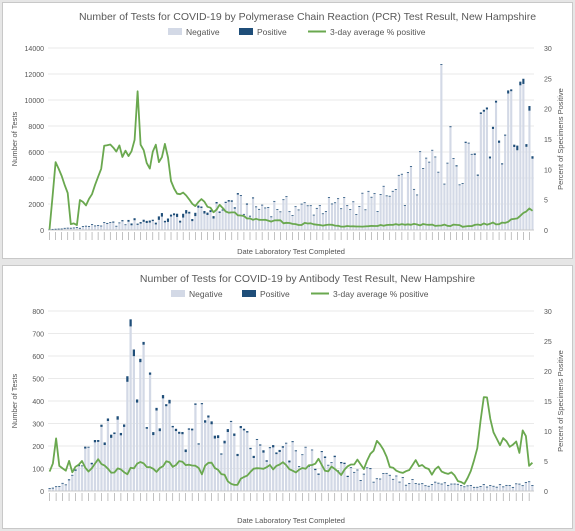 This screenshot has width=575, height=531. What do you see at coordinates (38, 380) in the screenshot?
I see `antibody-y-tick-label: 500` at bounding box center [38, 380].